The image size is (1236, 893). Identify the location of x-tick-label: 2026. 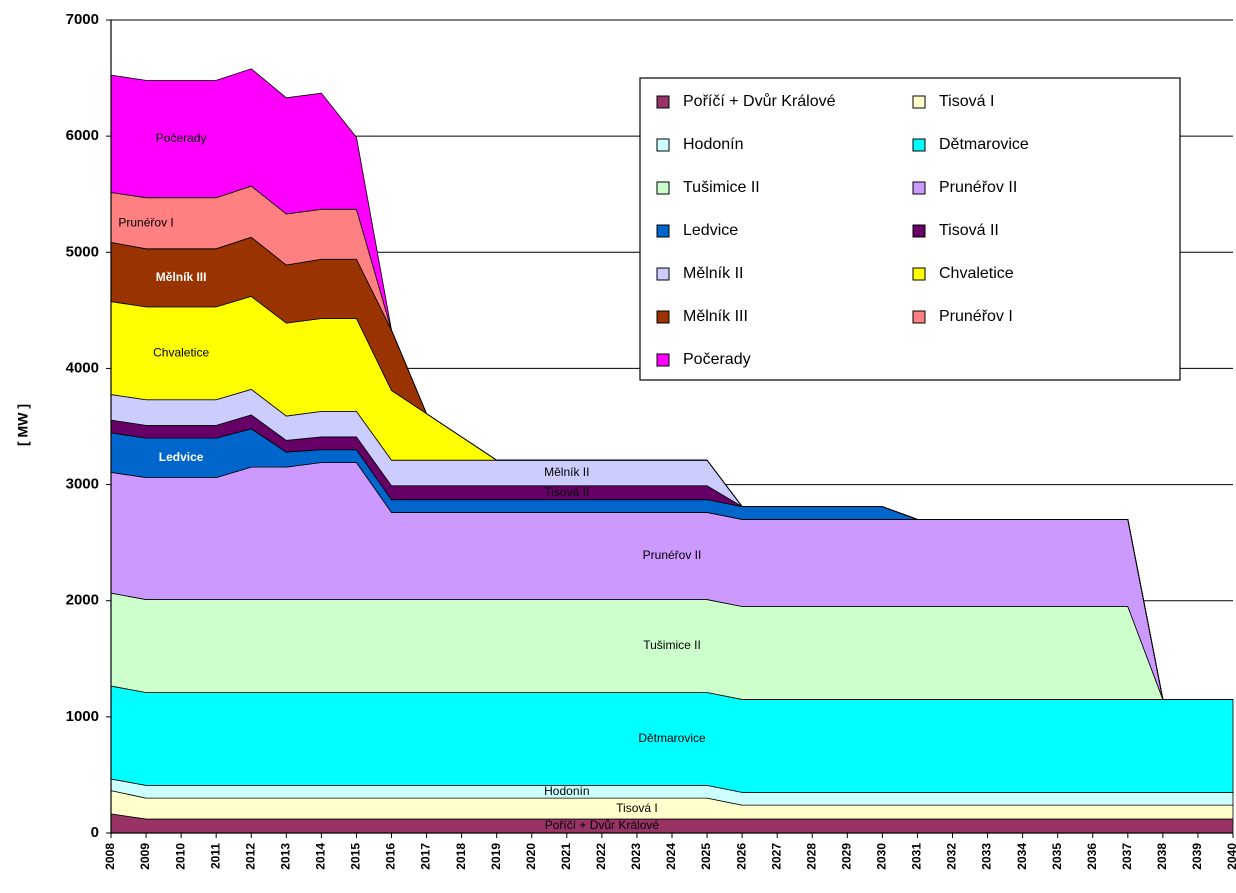
(741, 856).